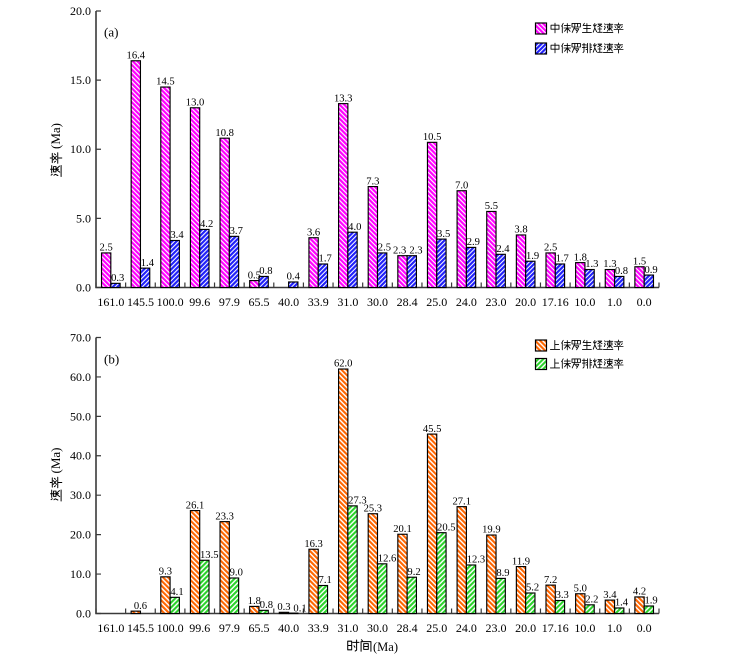  Describe the element at coordinates (83, 218) in the screenshot. I see `svg-text: 5.0` at that location.